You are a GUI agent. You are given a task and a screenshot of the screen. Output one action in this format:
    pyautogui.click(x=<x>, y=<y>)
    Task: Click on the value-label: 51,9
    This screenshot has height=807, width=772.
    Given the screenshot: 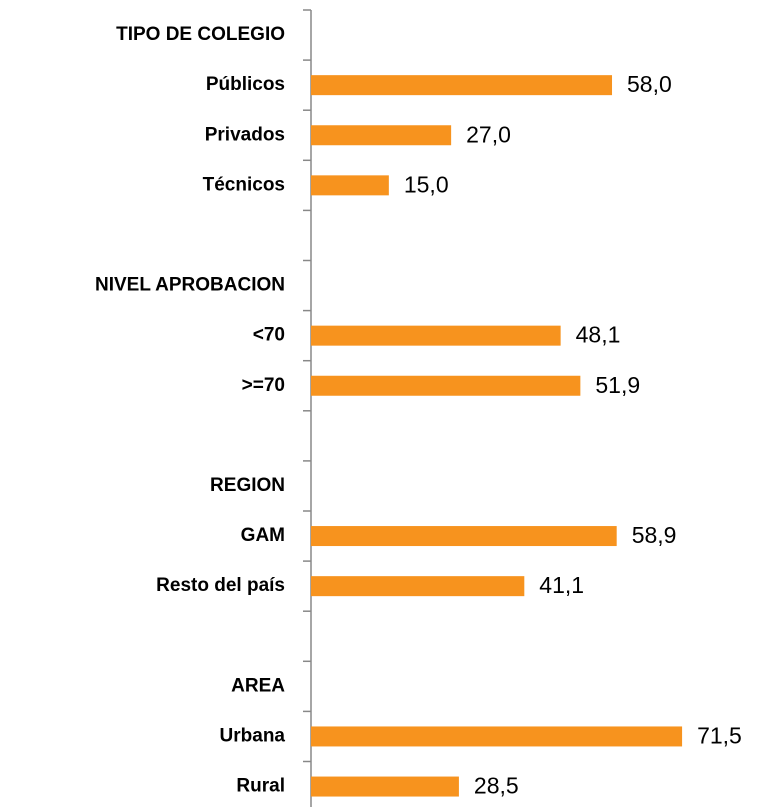 What is the action you would take?
    pyautogui.click(x=617, y=385)
    